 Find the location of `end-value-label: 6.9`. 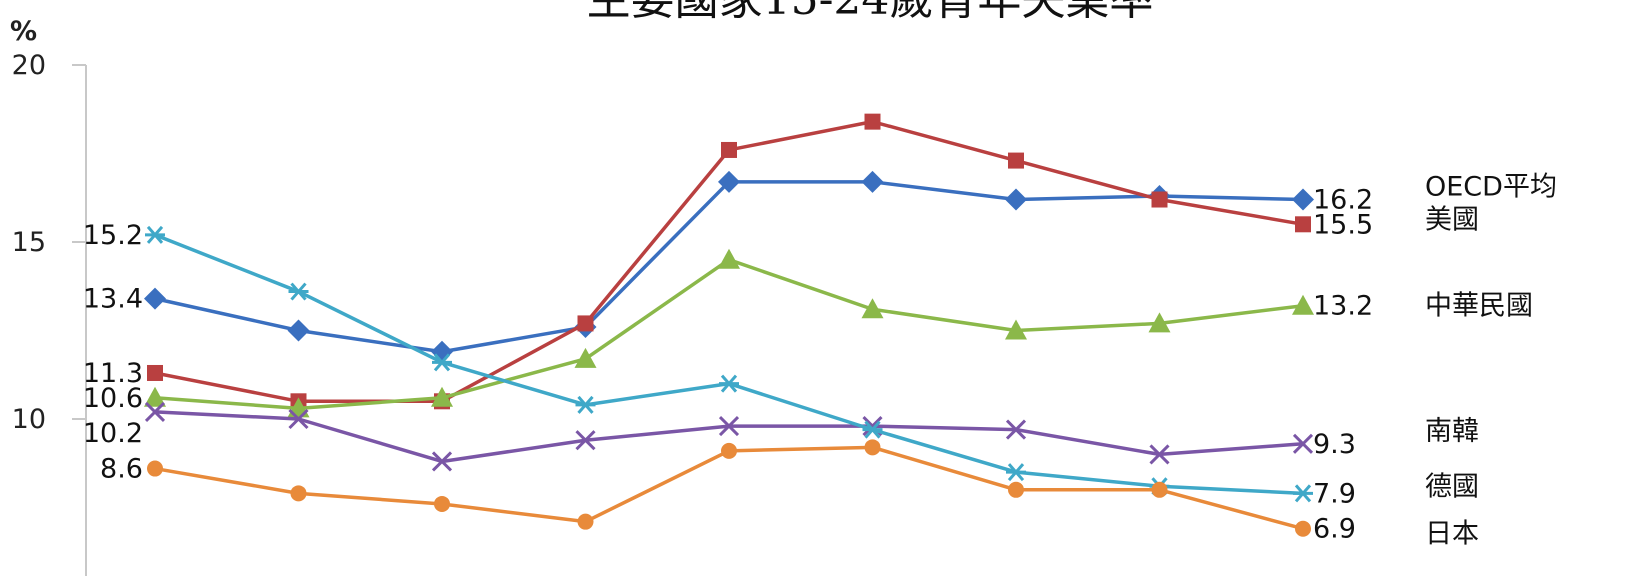

end-value-label: 6.9 is located at coordinates (1334, 529).